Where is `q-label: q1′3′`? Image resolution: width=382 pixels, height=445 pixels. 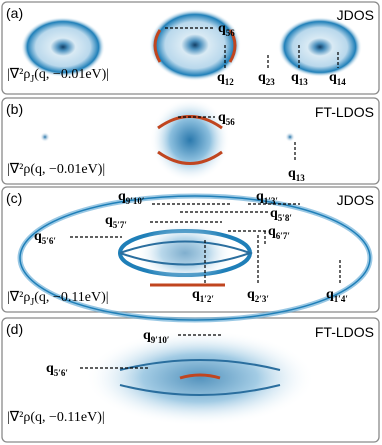 q-label: q1′3′ is located at coordinates (267, 197).